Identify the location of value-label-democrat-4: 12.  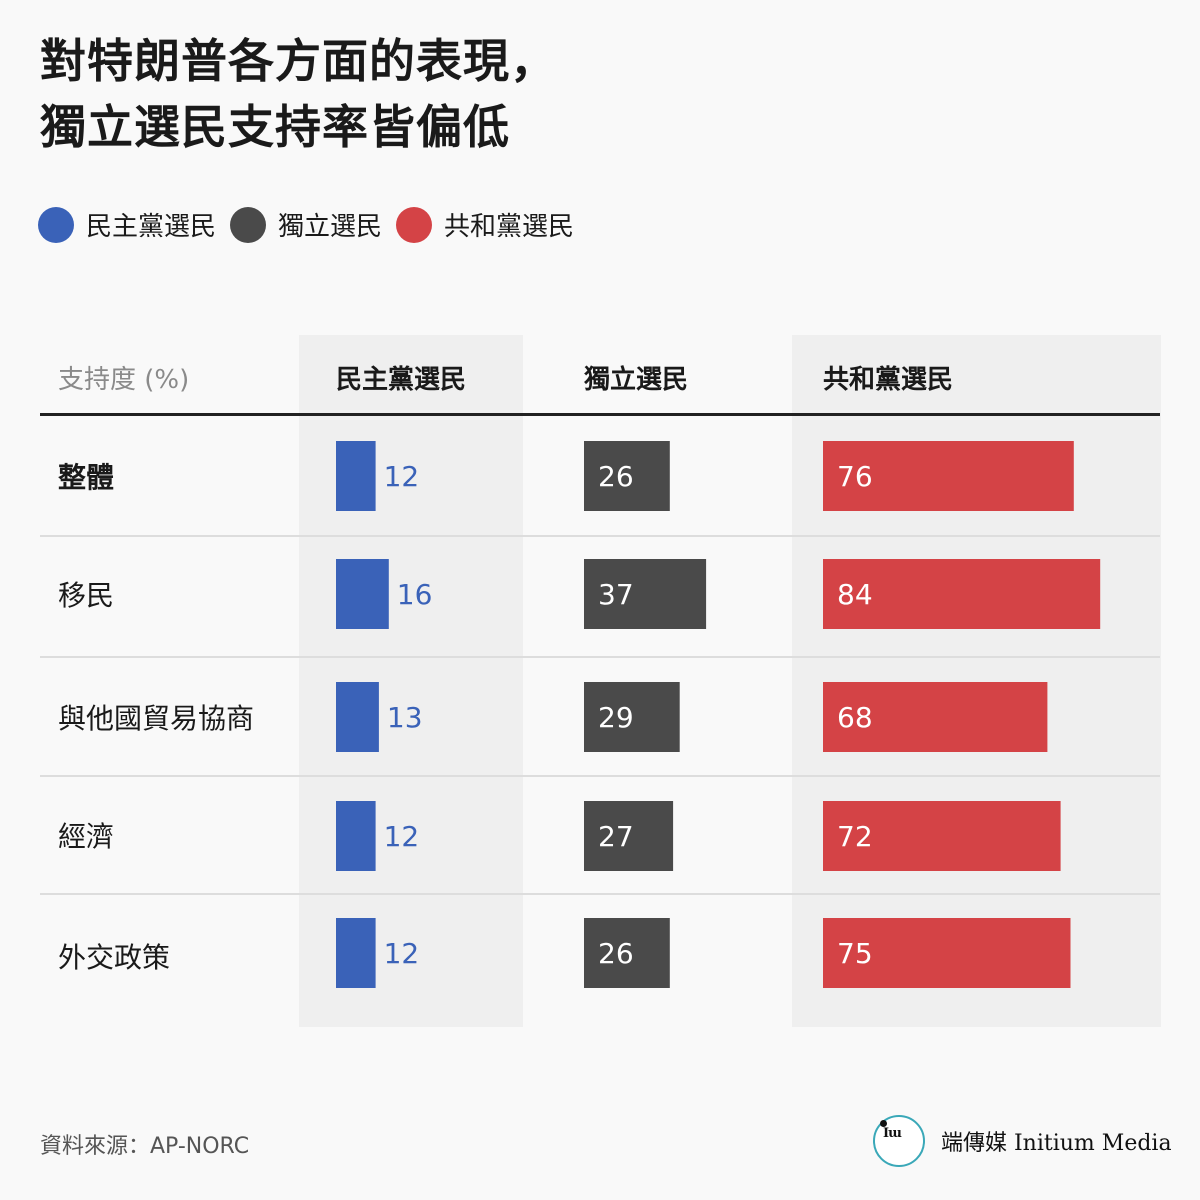
(402, 836).